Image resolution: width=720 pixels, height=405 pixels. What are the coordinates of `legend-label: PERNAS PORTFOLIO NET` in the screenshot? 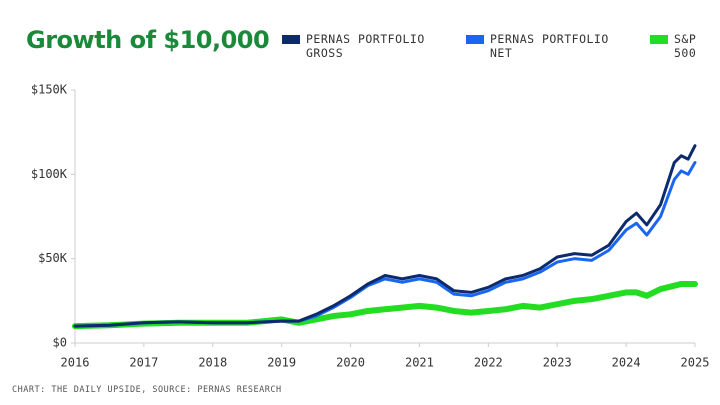 It's located at (549, 46).